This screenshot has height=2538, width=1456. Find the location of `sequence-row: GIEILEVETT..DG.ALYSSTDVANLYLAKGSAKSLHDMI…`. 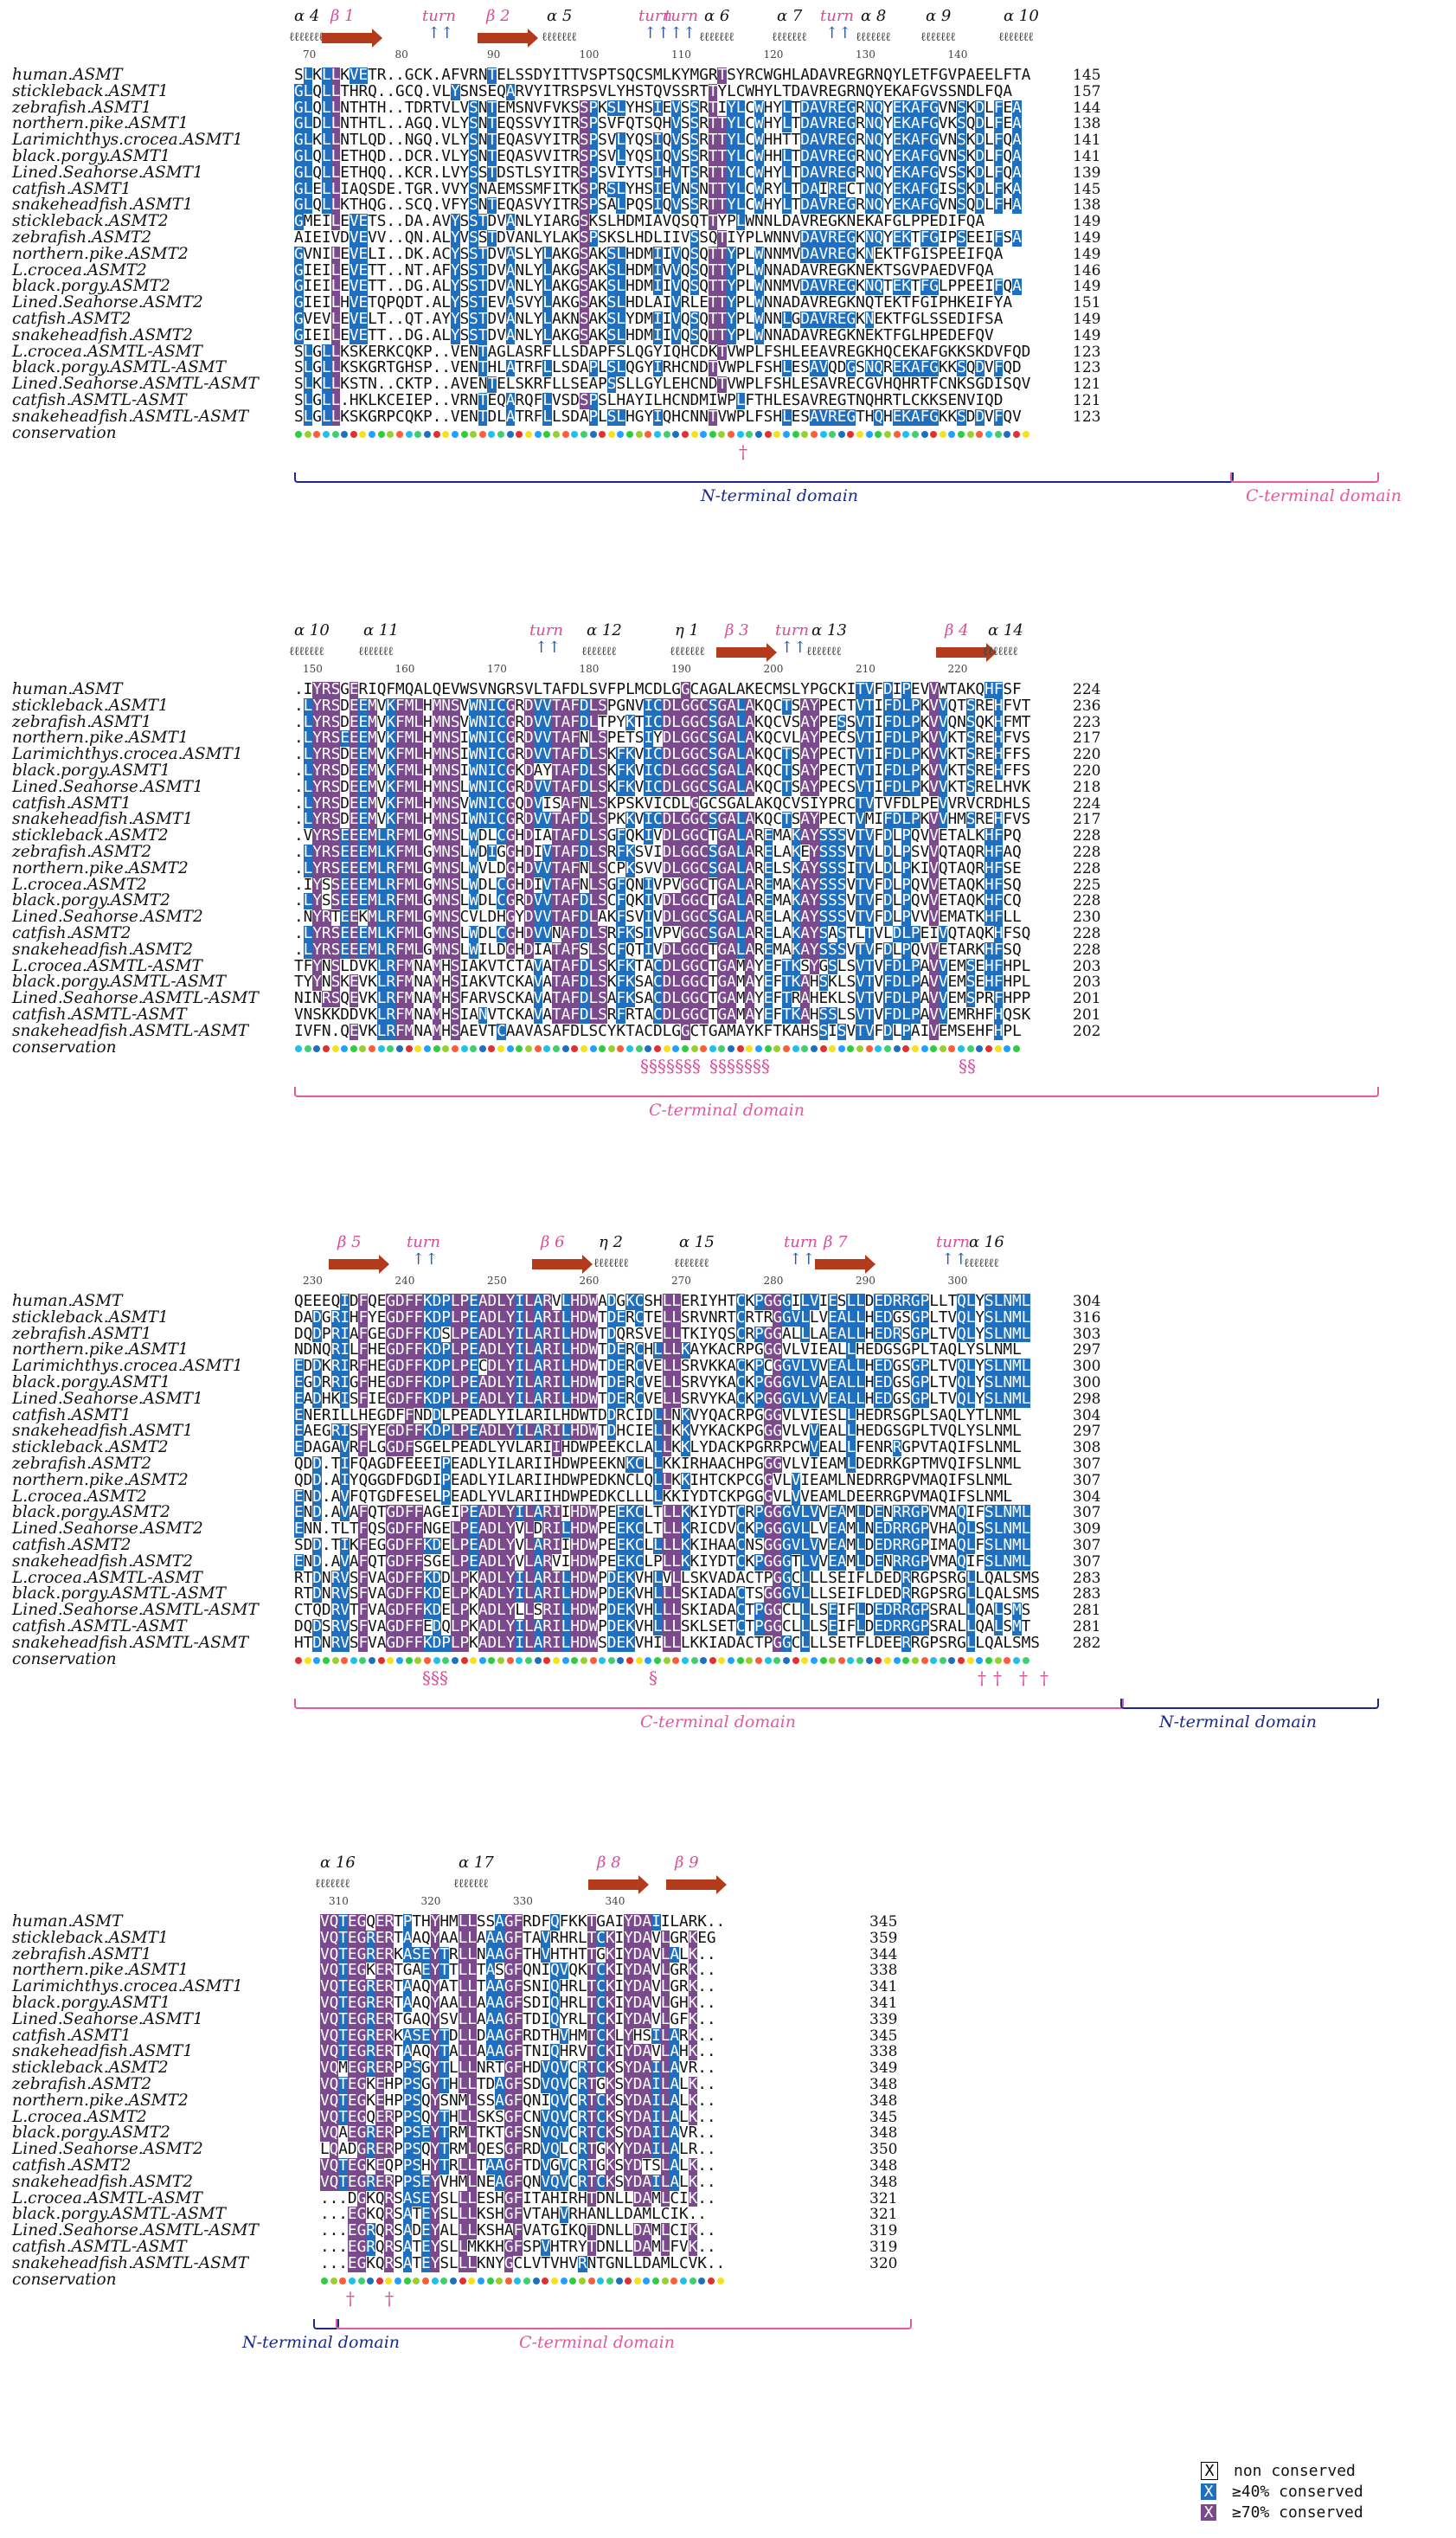

sequence-row: GIEILEVETT..DG.ALYSSTDVANLYLAKGSAKSLHDMI… is located at coordinates (644, 335).